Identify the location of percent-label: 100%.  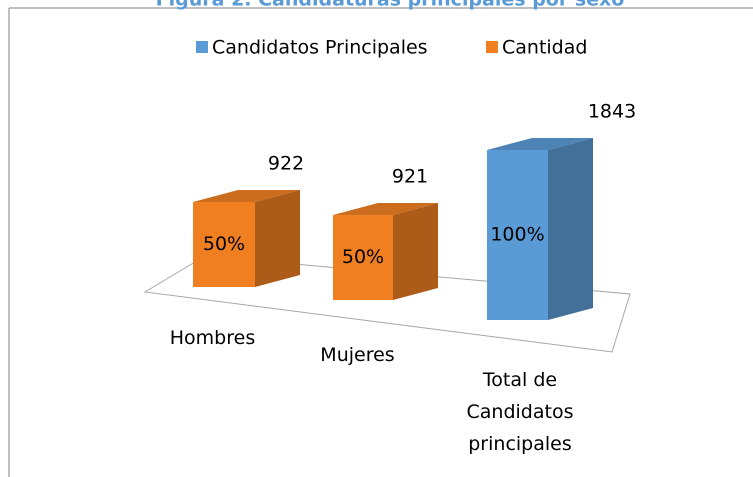
(517, 235).